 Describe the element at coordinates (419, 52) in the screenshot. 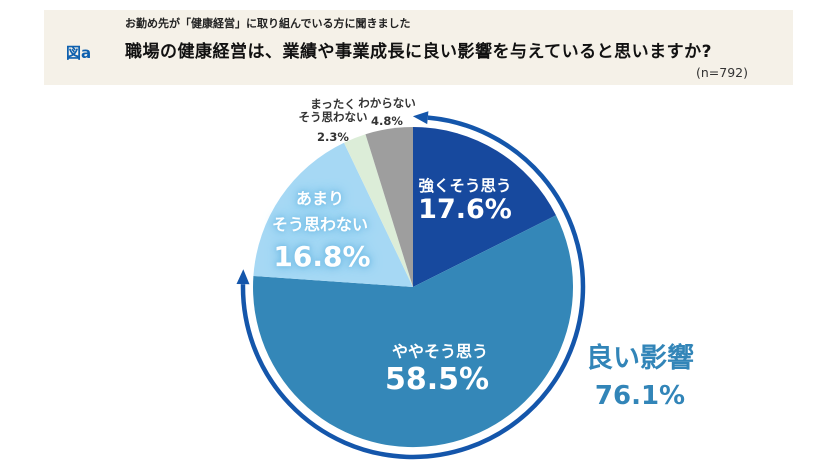

I see `chart-title: 職場の健康経営は、業績や事業成長に良い影響を与えていると思いますか?` at that location.